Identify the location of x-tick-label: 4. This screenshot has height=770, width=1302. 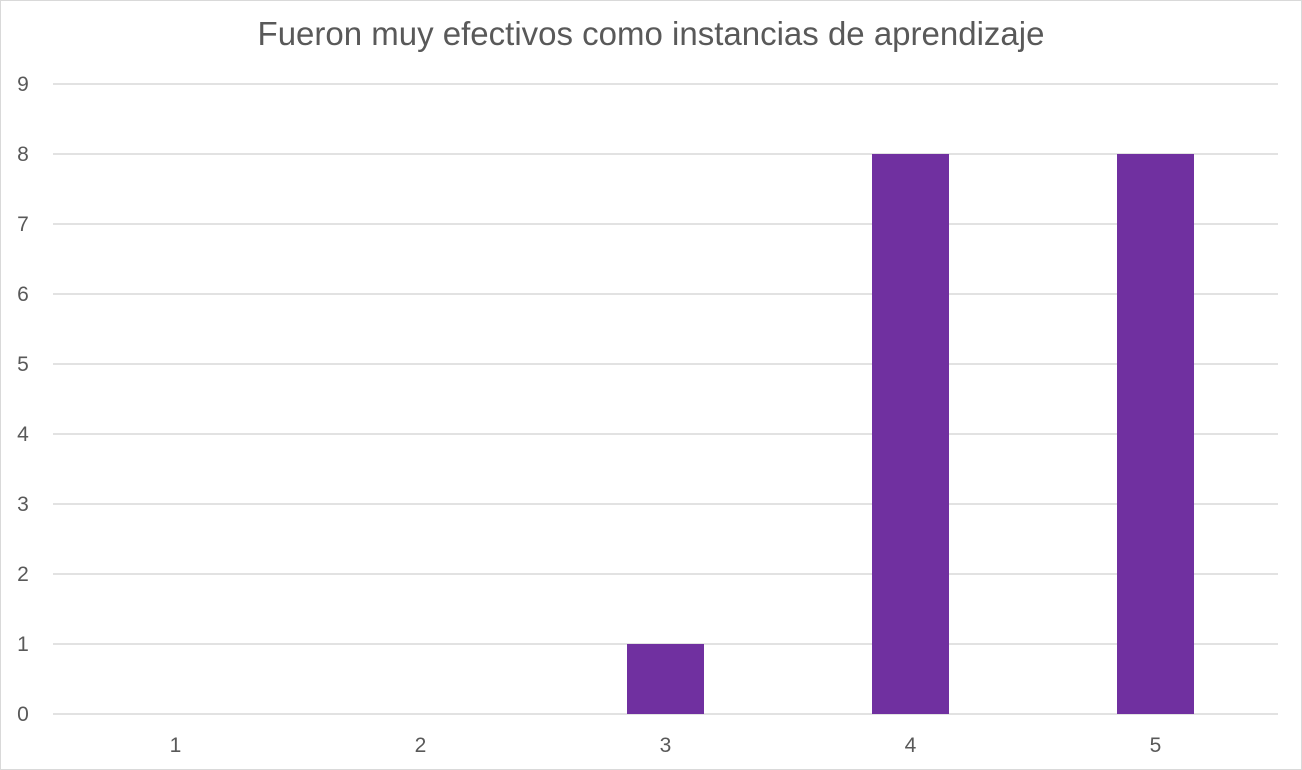
(911, 745).